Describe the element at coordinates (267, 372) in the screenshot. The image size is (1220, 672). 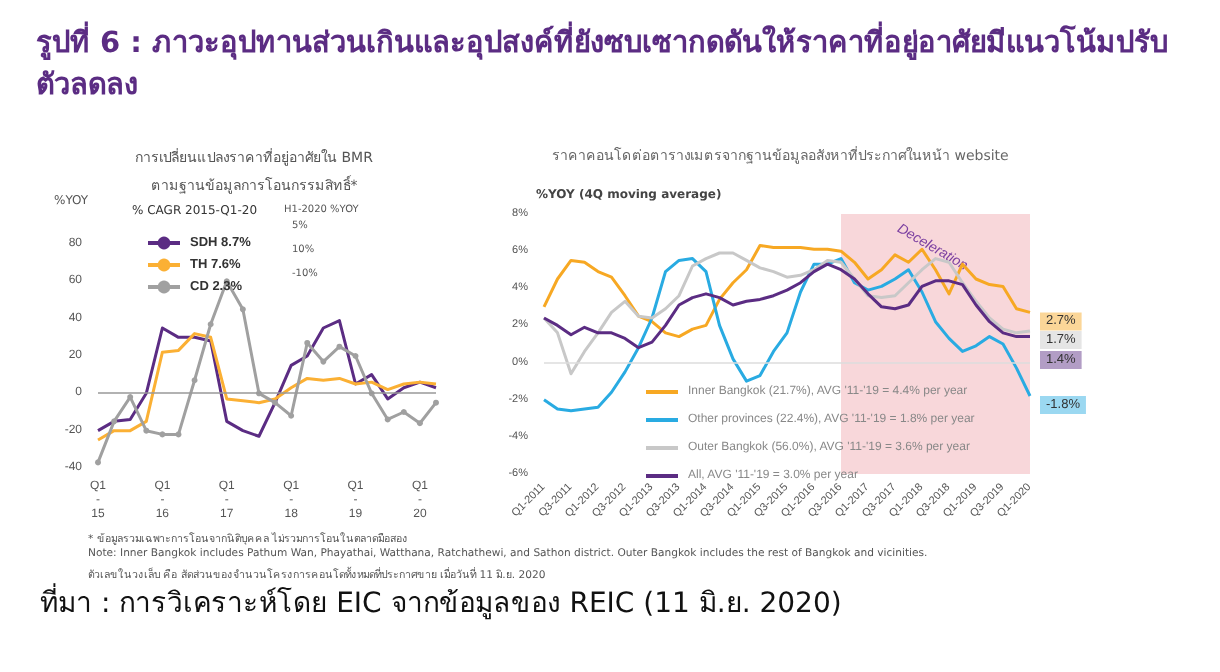
I see `line-series` at that location.